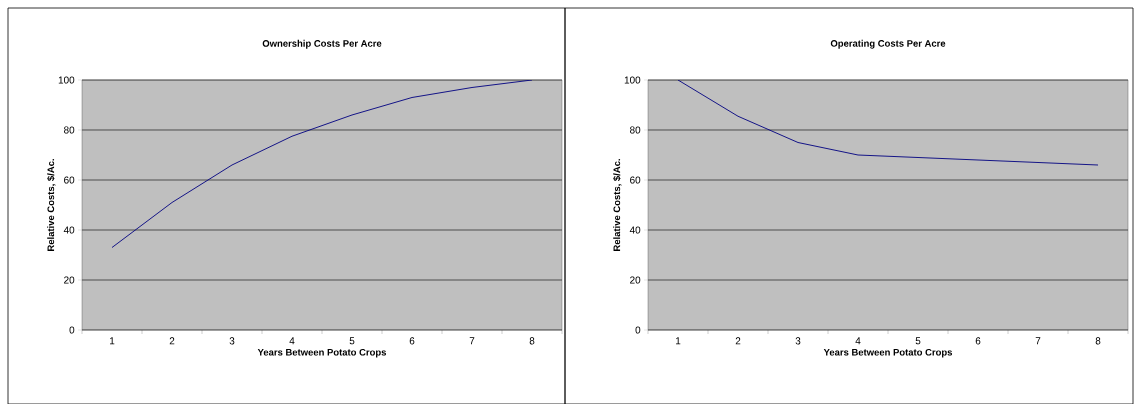  What do you see at coordinates (888, 44) in the screenshot?
I see `chart-title: Operating Costs Per Acre` at bounding box center [888, 44].